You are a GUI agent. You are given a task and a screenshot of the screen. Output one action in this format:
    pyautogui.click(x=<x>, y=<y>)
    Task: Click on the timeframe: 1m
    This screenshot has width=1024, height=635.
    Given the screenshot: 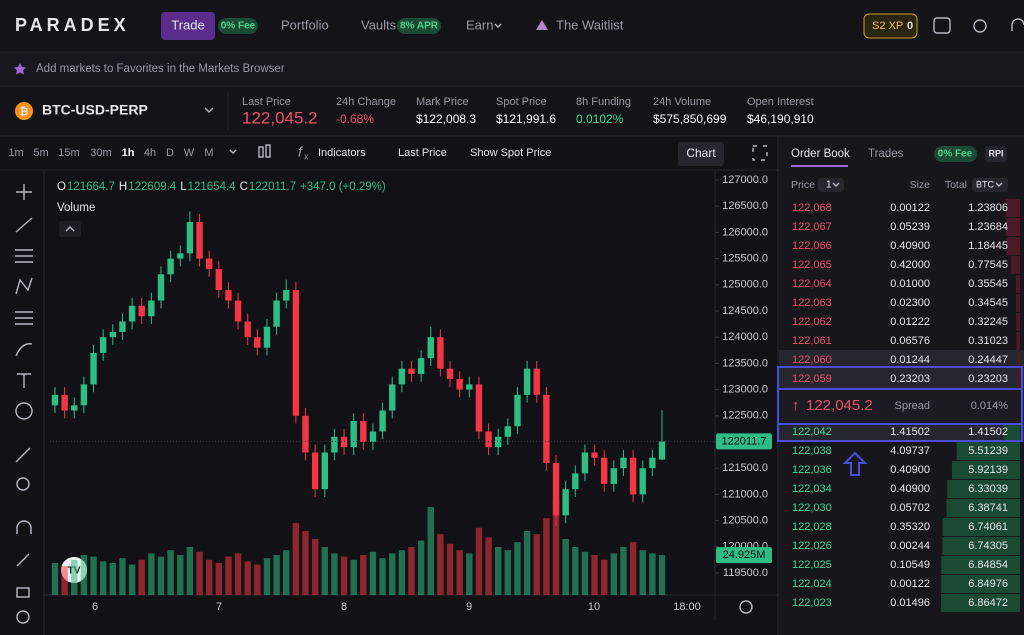 What is the action you would take?
    pyautogui.click(x=15, y=153)
    